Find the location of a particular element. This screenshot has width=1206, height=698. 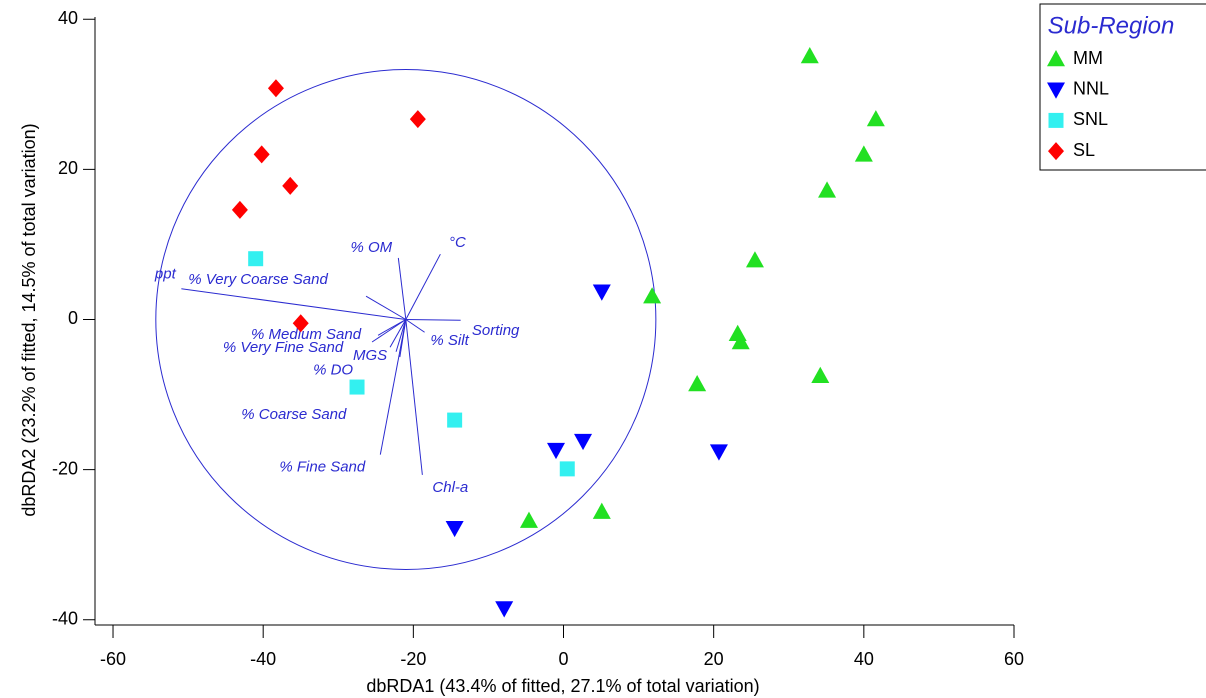

vector-label: % Medium Sand is located at coordinates (306, 334).